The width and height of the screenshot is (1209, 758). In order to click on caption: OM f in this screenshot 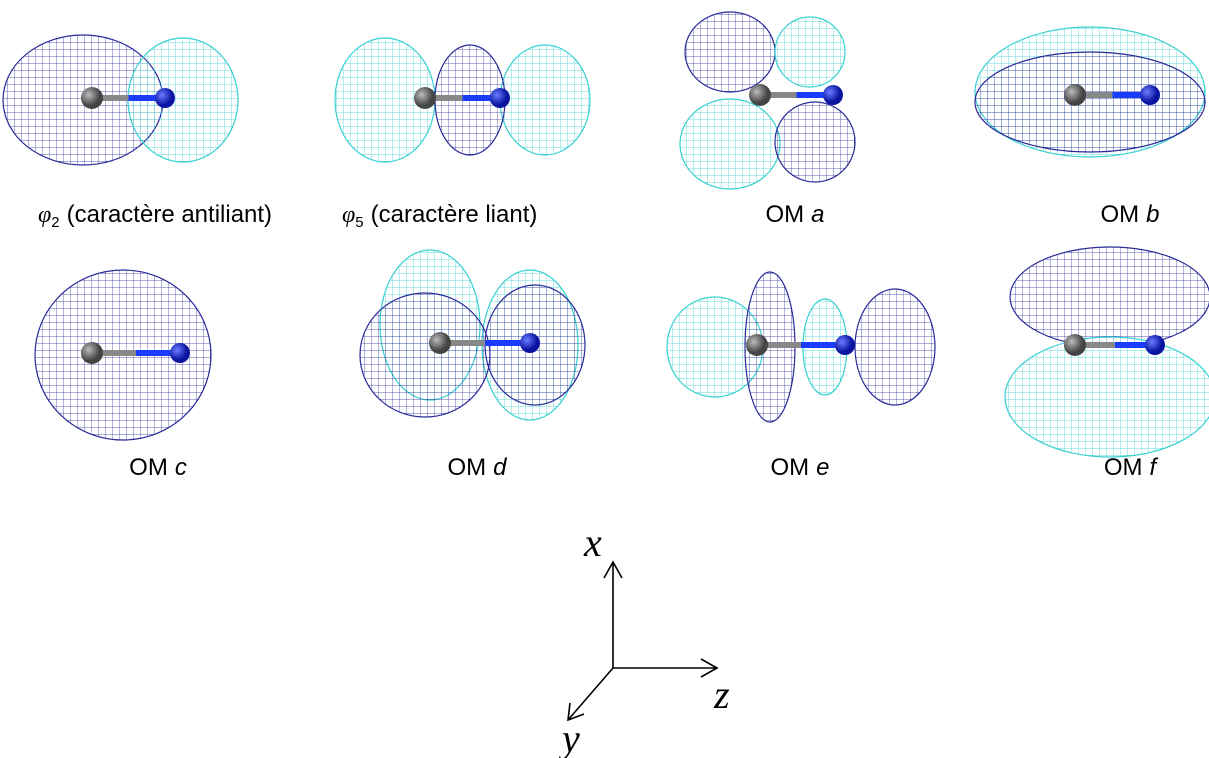, I will do `click(1131, 467)`.